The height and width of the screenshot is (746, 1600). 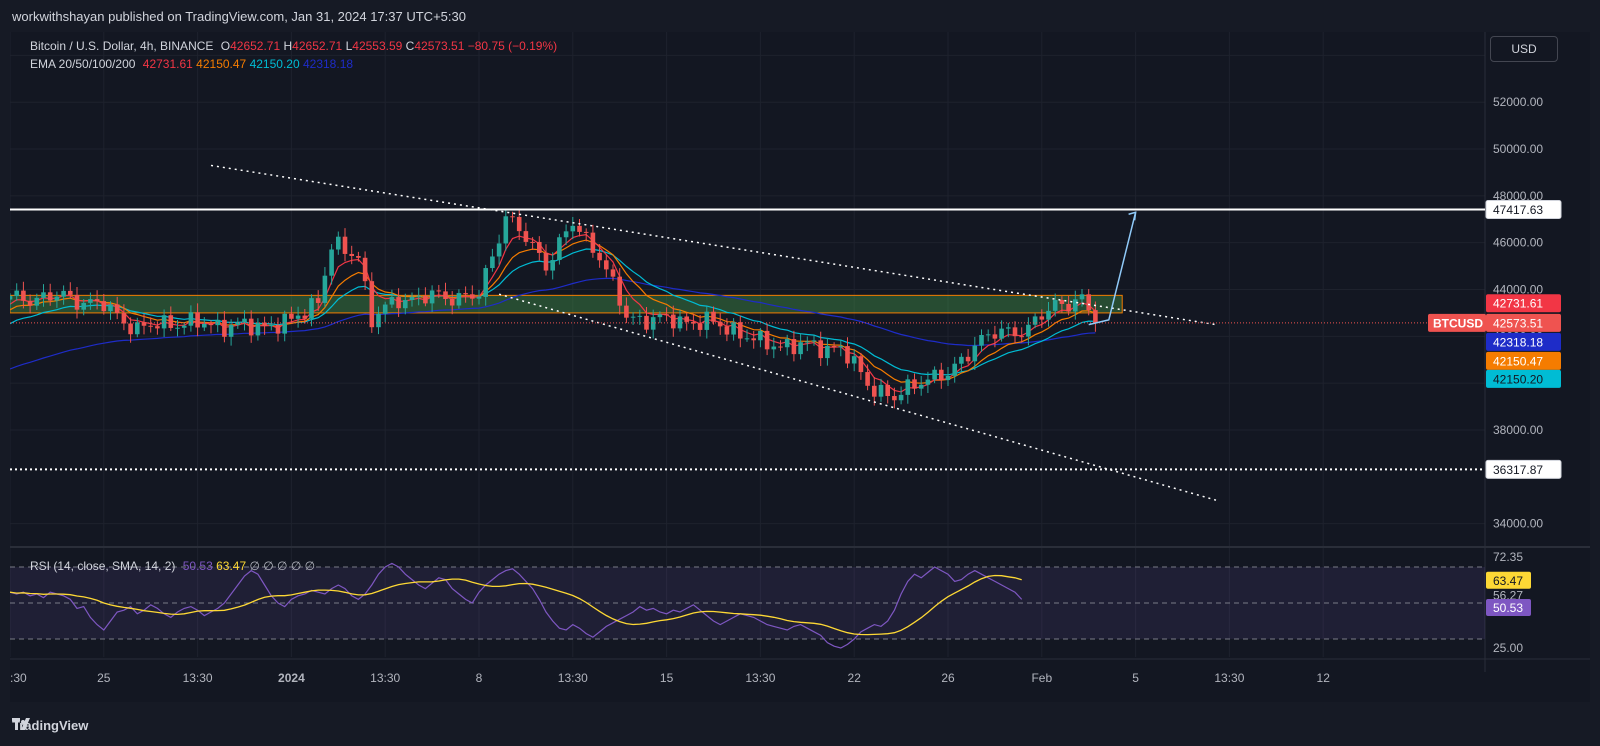 I want to click on rsi-title: RSI (14, close, SMA, 14, 2), so click(x=103, y=566).